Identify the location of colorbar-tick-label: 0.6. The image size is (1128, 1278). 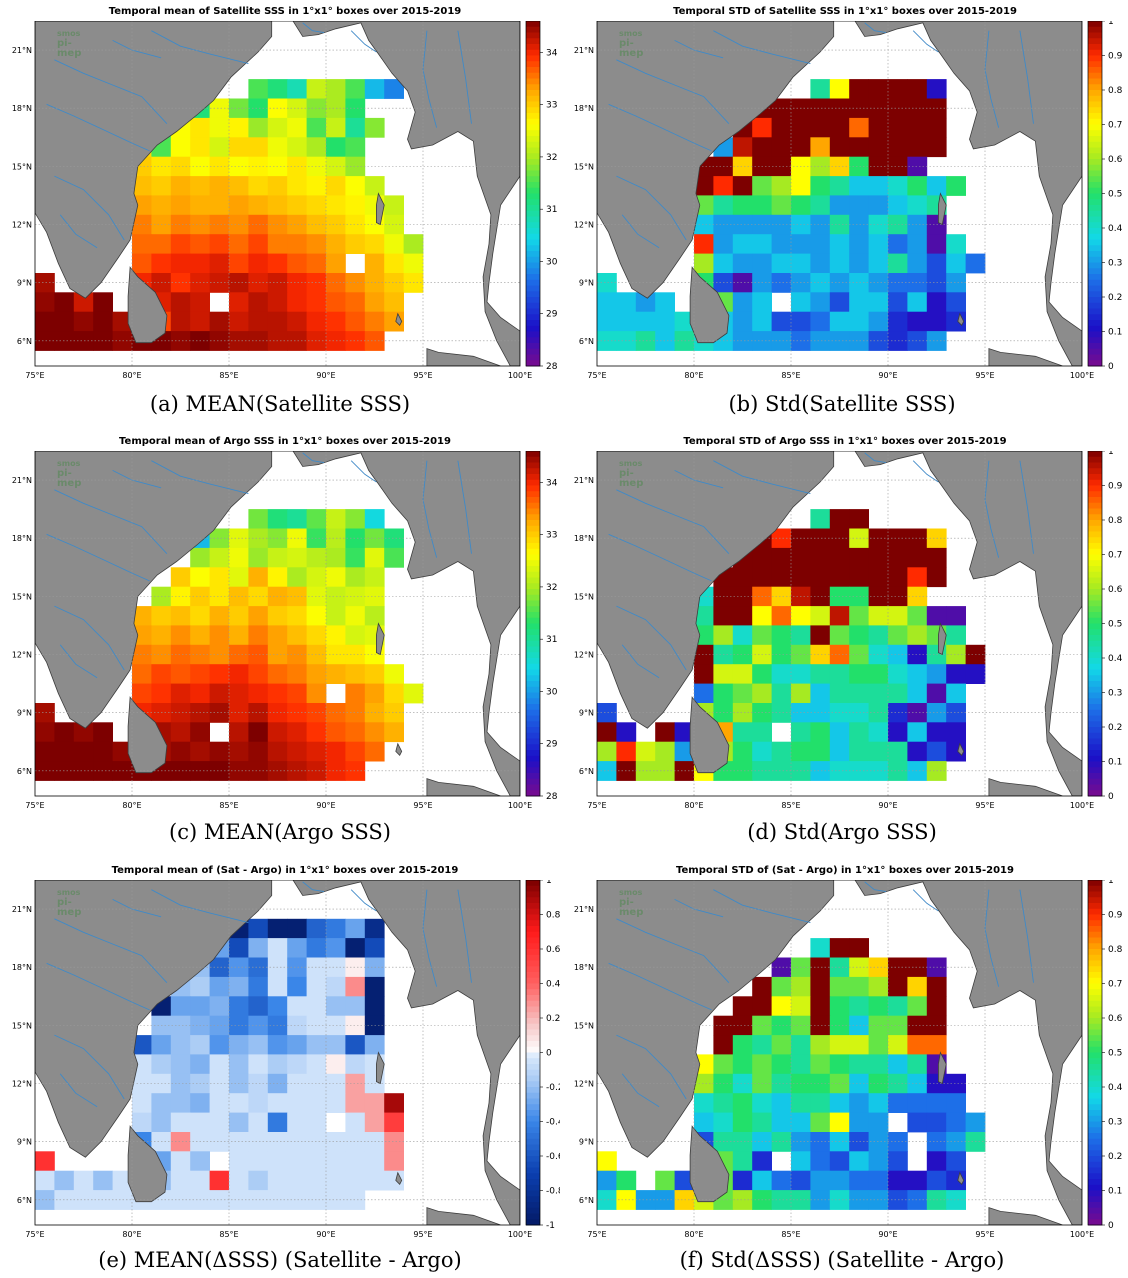
(1115, 160).